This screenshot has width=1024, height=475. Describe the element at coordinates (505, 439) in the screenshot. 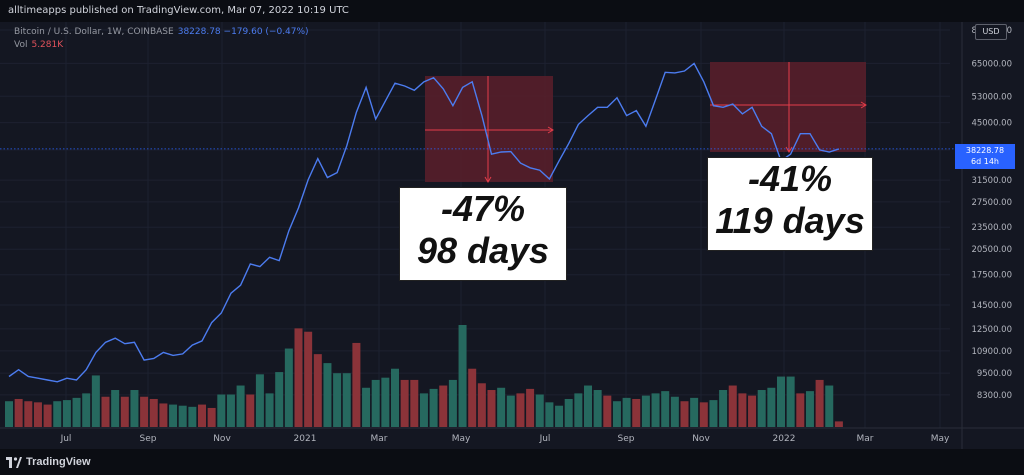

I see `time-axis: Jul Sep Nov 2021 Mar May Jul Sep Nov 2022 Mar May` at that location.